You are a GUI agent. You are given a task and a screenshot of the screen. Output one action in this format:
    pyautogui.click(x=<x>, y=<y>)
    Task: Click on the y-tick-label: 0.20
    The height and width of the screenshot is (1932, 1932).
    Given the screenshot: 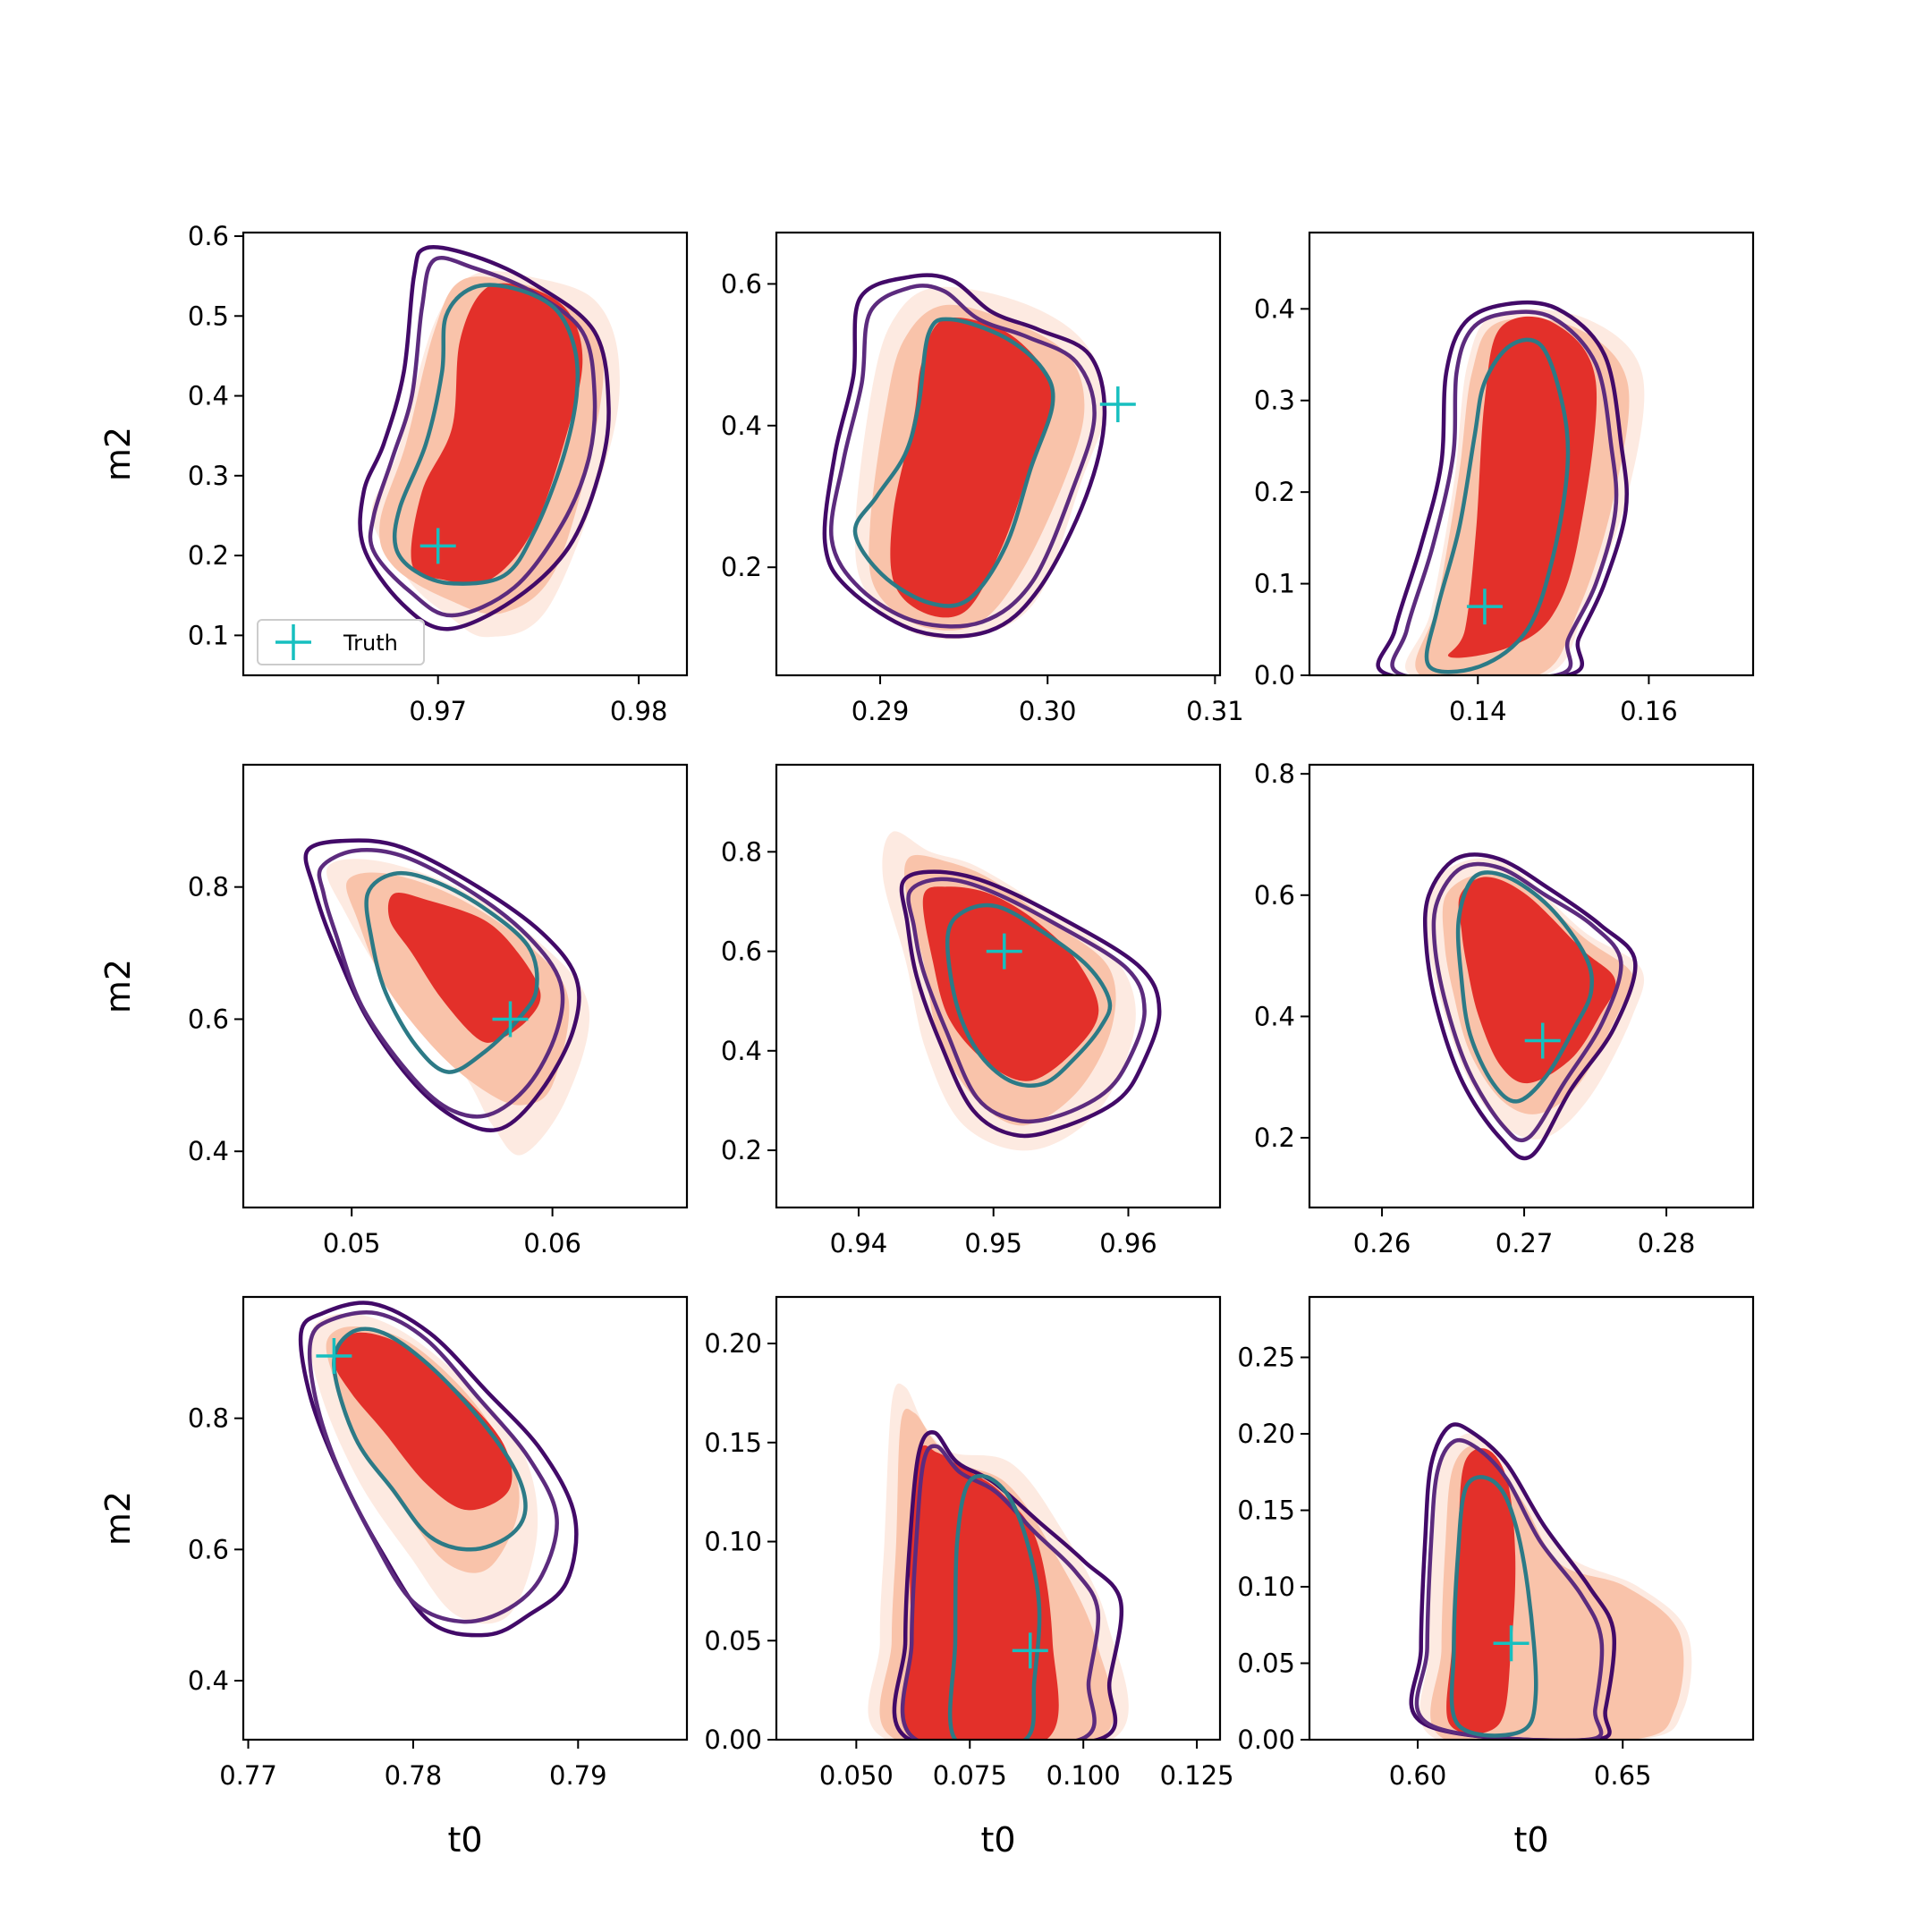 What is the action you would take?
    pyautogui.click(x=1266, y=1434)
    